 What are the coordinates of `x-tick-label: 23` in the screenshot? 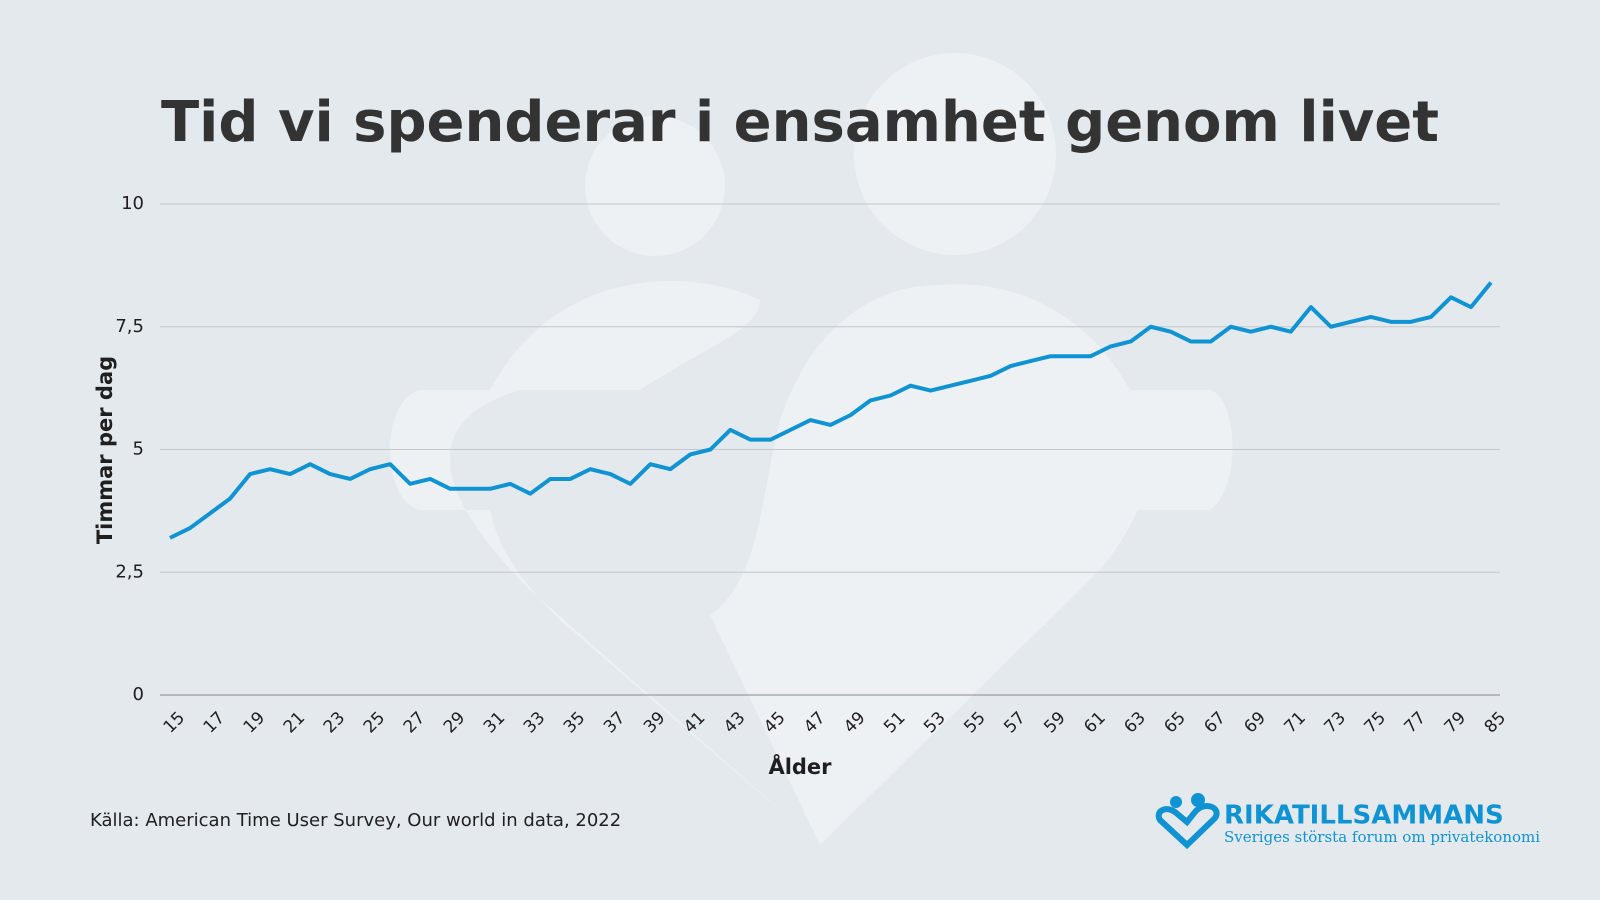 It's located at (334, 722).